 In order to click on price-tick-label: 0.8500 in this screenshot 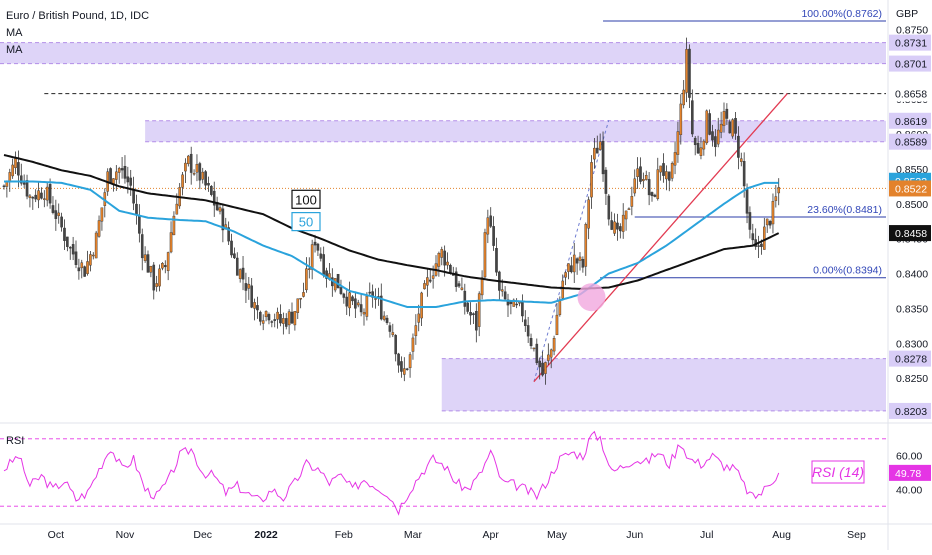, I will do `click(912, 205)`.